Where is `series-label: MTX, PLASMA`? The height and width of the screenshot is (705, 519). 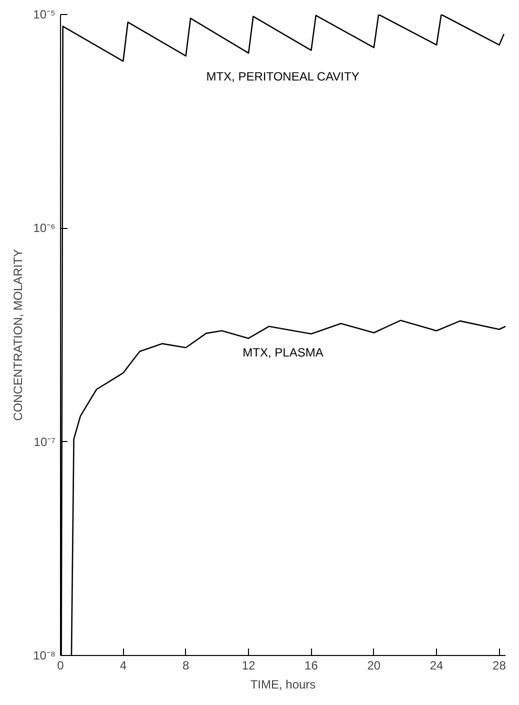 series-label: MTX, PLASMA is located at coordinates (283, 352).